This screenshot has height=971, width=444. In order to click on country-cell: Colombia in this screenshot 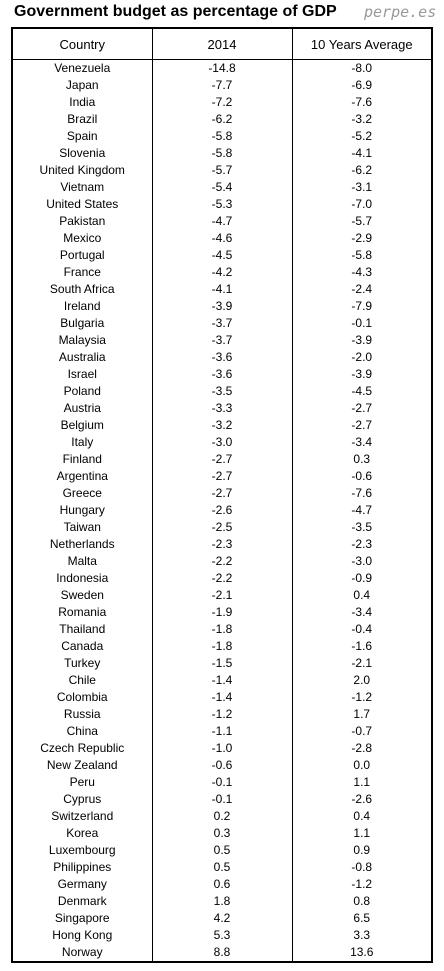, I will do `click(82, 697)`.